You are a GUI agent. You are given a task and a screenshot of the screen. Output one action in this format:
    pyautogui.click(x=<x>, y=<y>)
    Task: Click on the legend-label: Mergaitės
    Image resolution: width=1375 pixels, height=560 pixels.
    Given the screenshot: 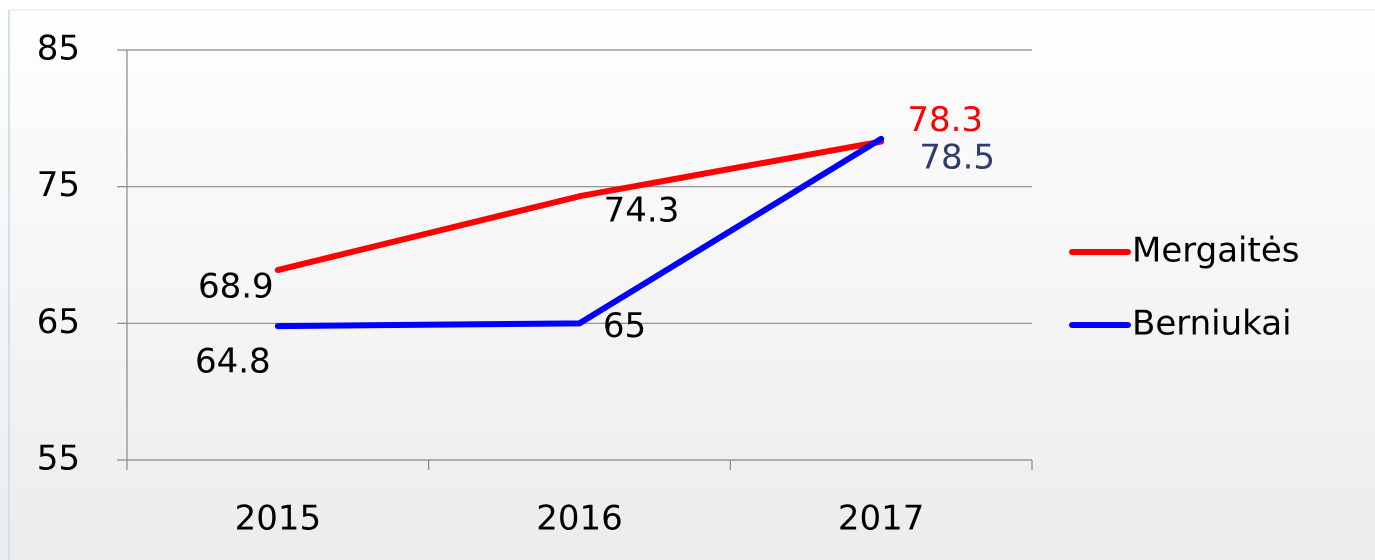 What is the action you would take?
    pyautogui.click(x=1215, y=251)
    